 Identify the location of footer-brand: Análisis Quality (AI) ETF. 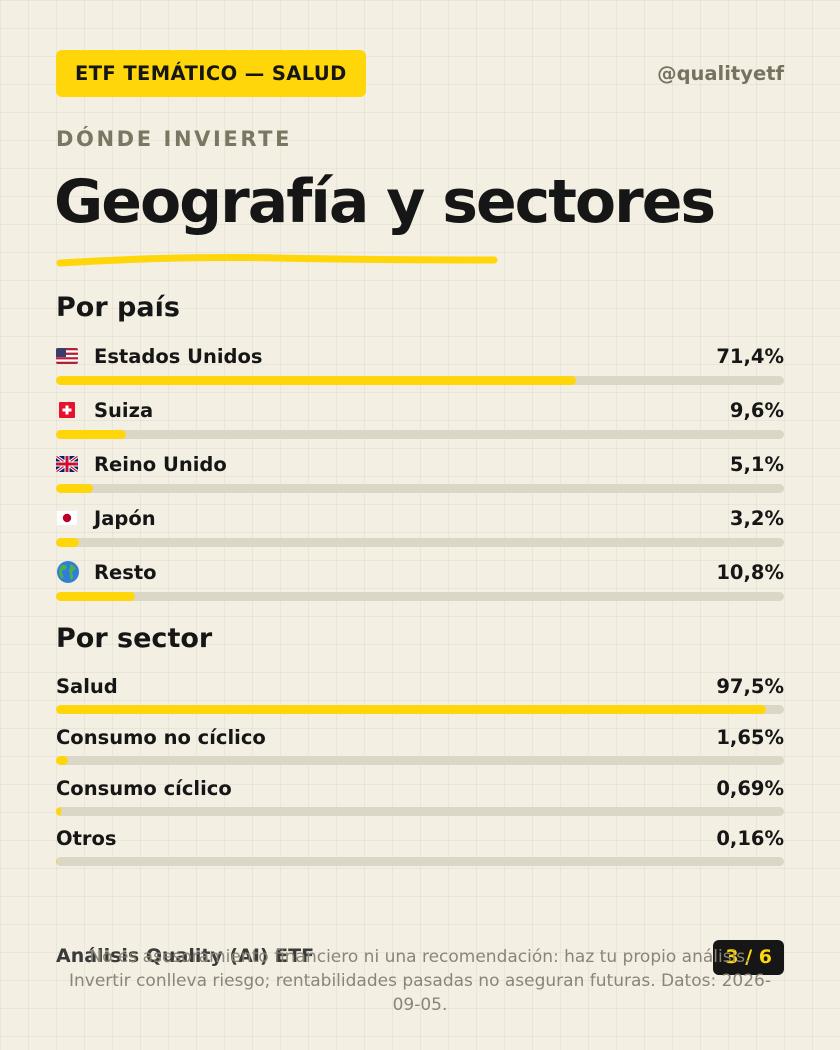
(185, 956).